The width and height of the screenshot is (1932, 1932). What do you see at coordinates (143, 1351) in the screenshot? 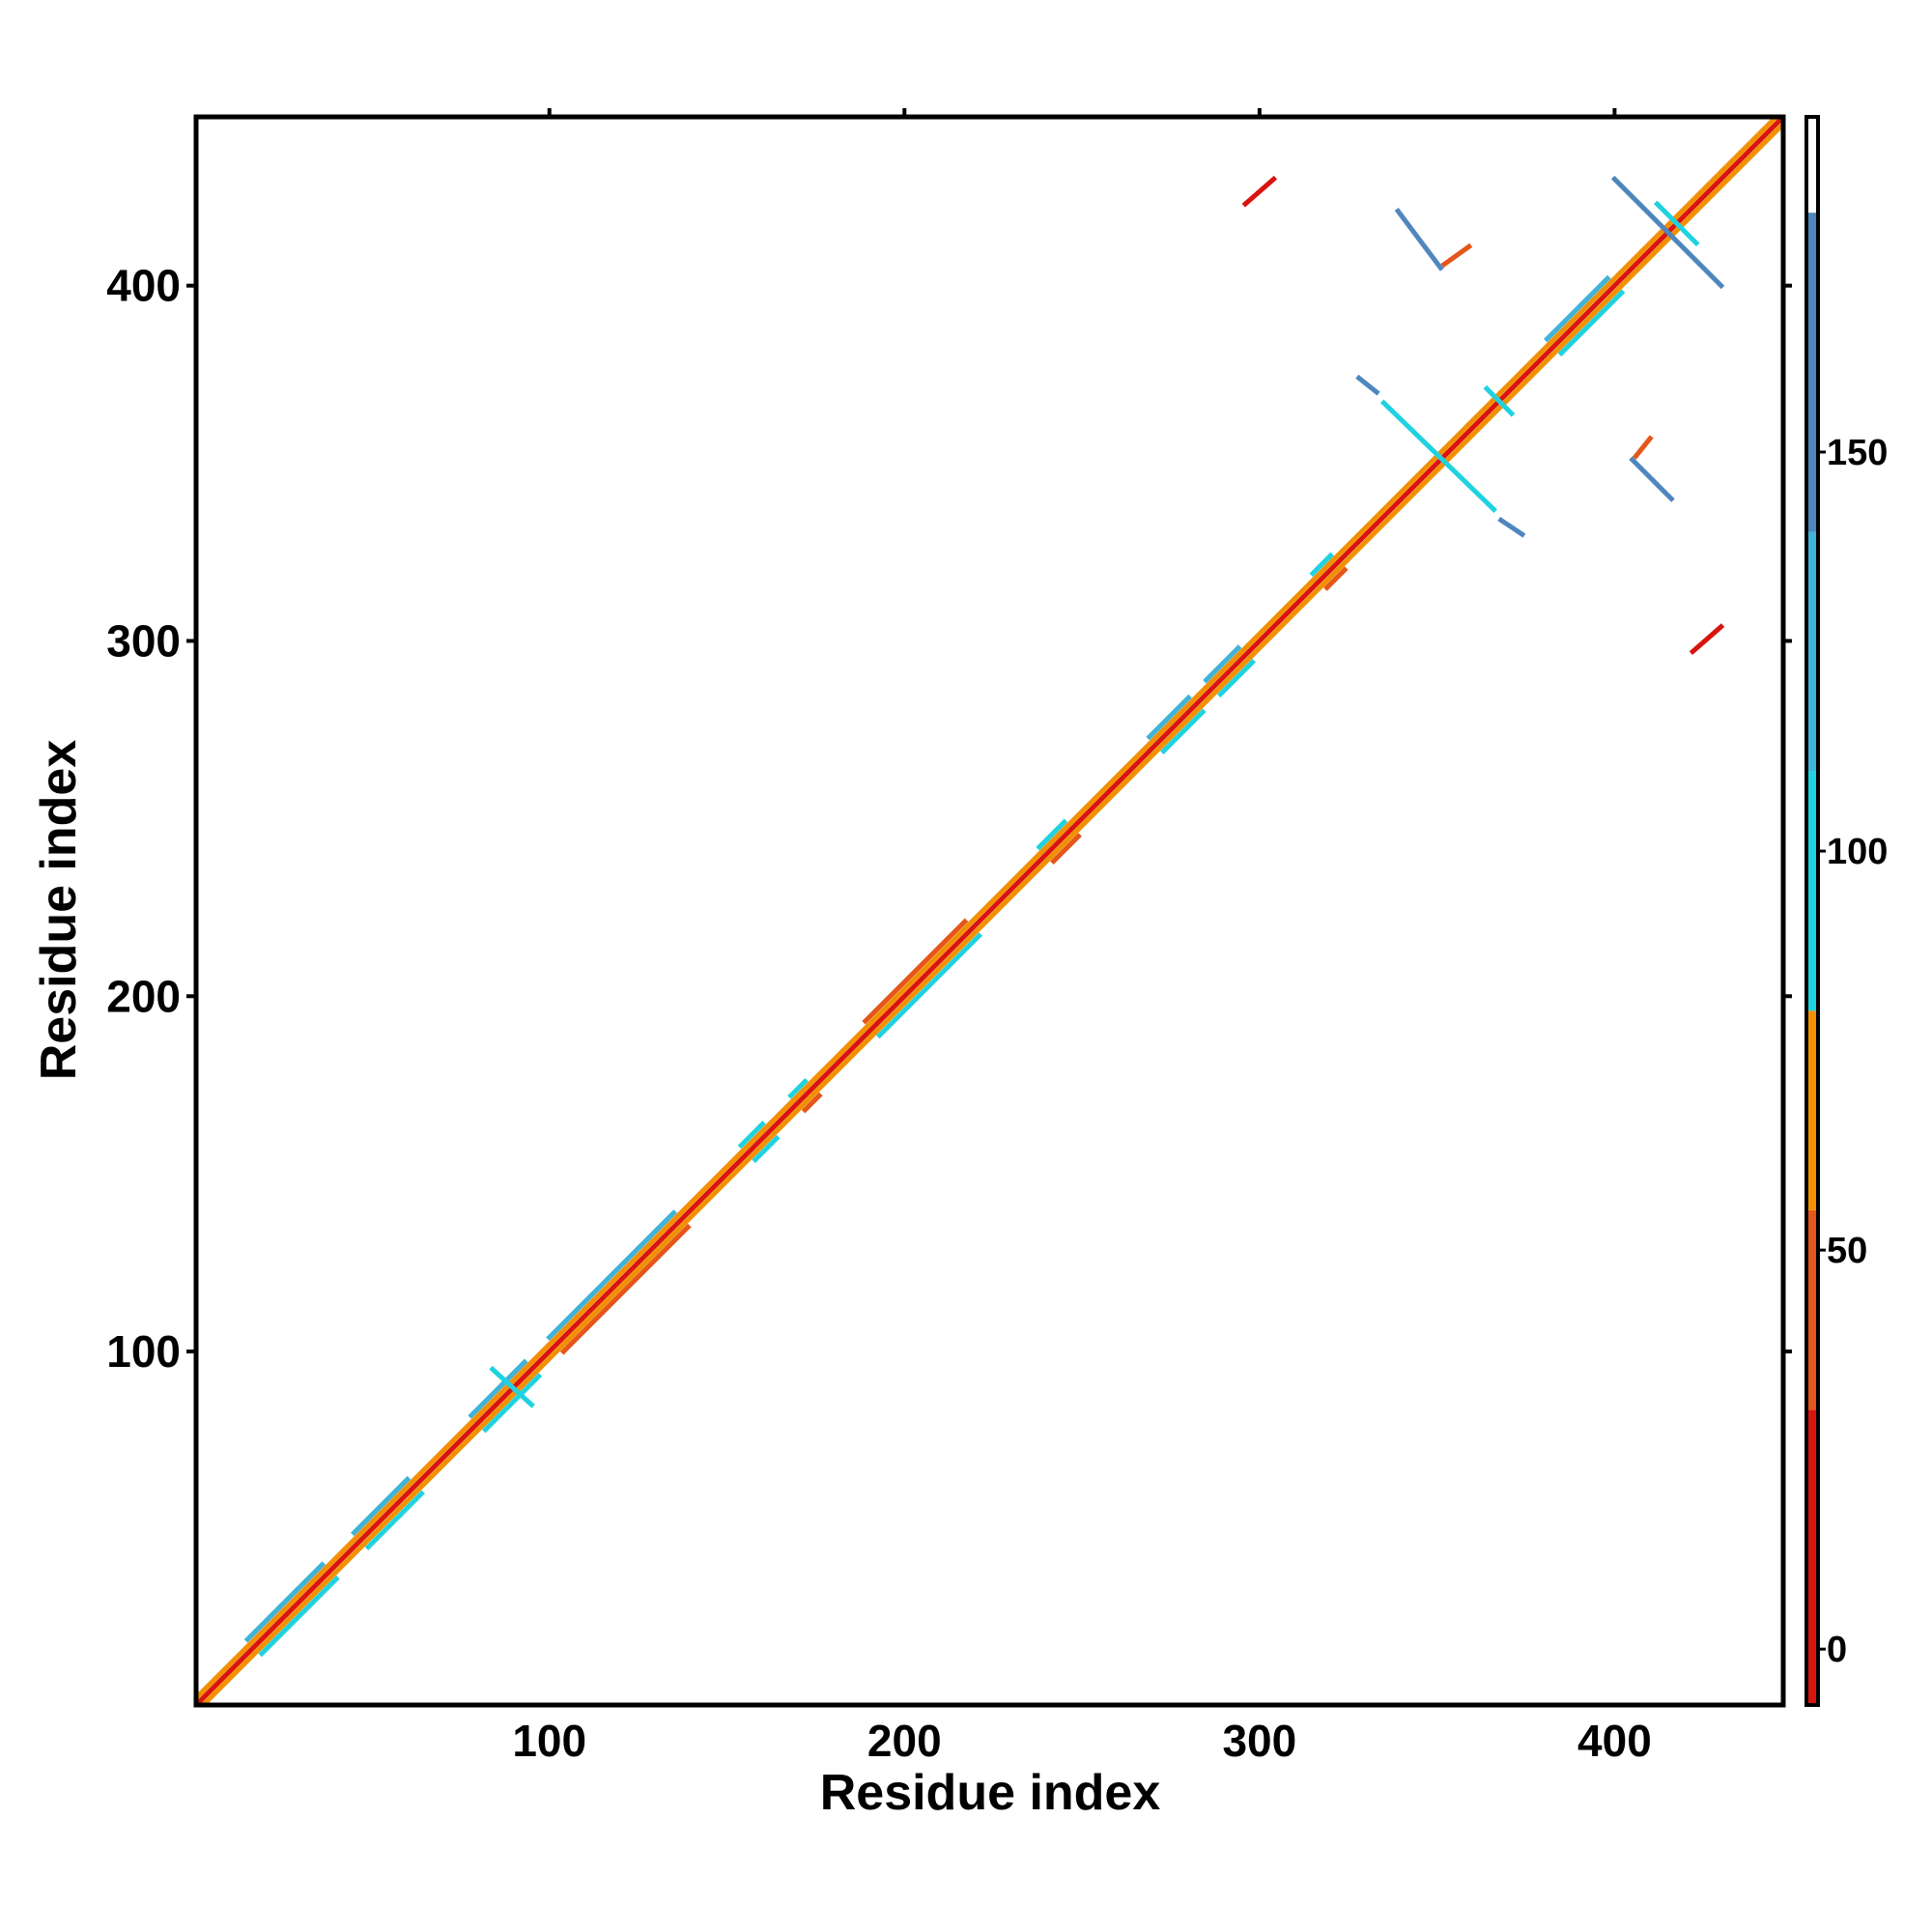
I see `y-tick-label: 100` at bounding box center [143, 1351].